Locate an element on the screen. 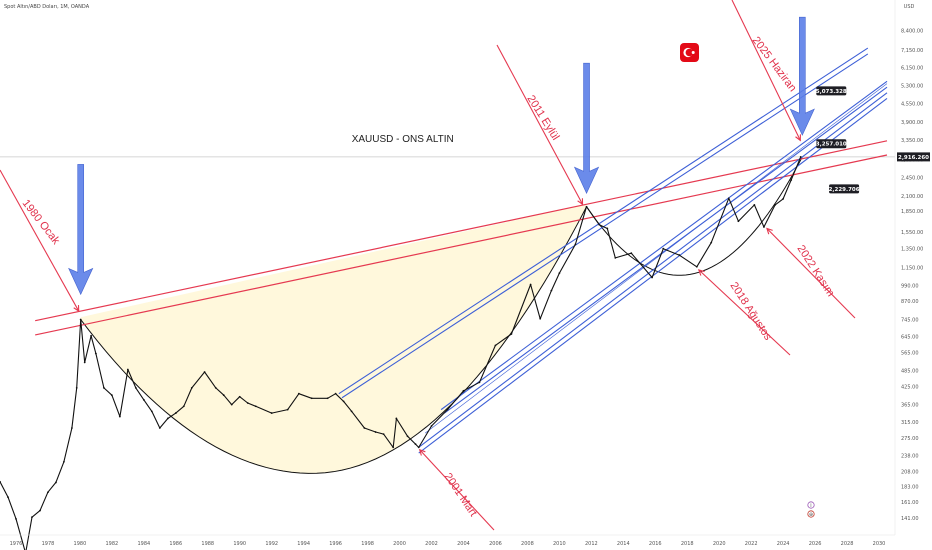 This screenshot has width=932, height=550. x-tick-label: 2026 is located at coordinates (815, 544).